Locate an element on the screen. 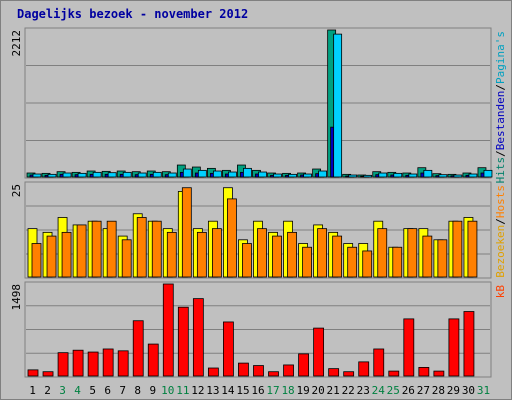 The height and width of the screenshot is (401, 512). day-label-20: 20 is located at coordinates (318, 390).